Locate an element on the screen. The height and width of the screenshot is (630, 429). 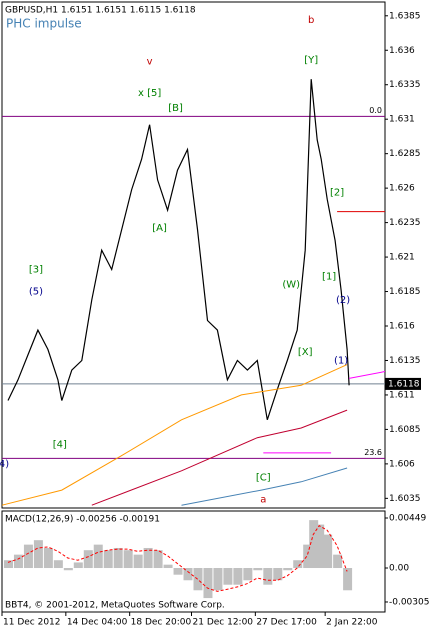
wave-label: [3] is located at coordinates (36, 269).